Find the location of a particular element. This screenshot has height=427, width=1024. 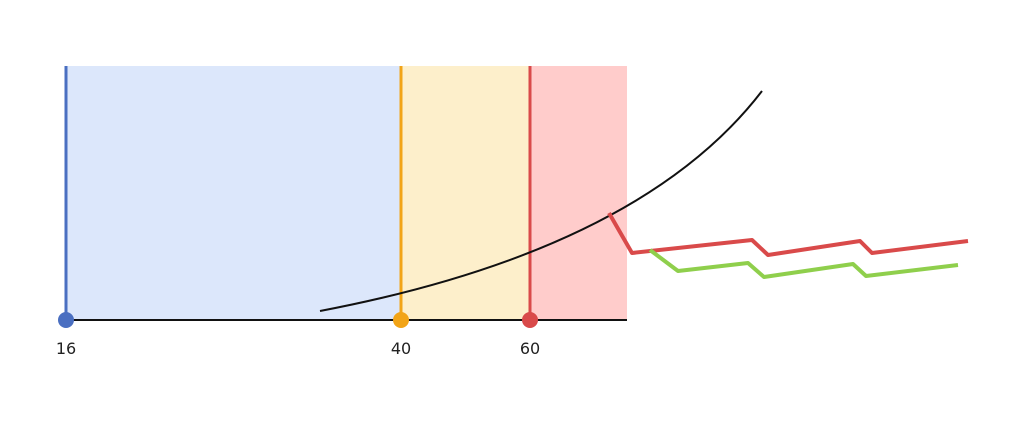

red-dot is located at coordinates (530, 320).